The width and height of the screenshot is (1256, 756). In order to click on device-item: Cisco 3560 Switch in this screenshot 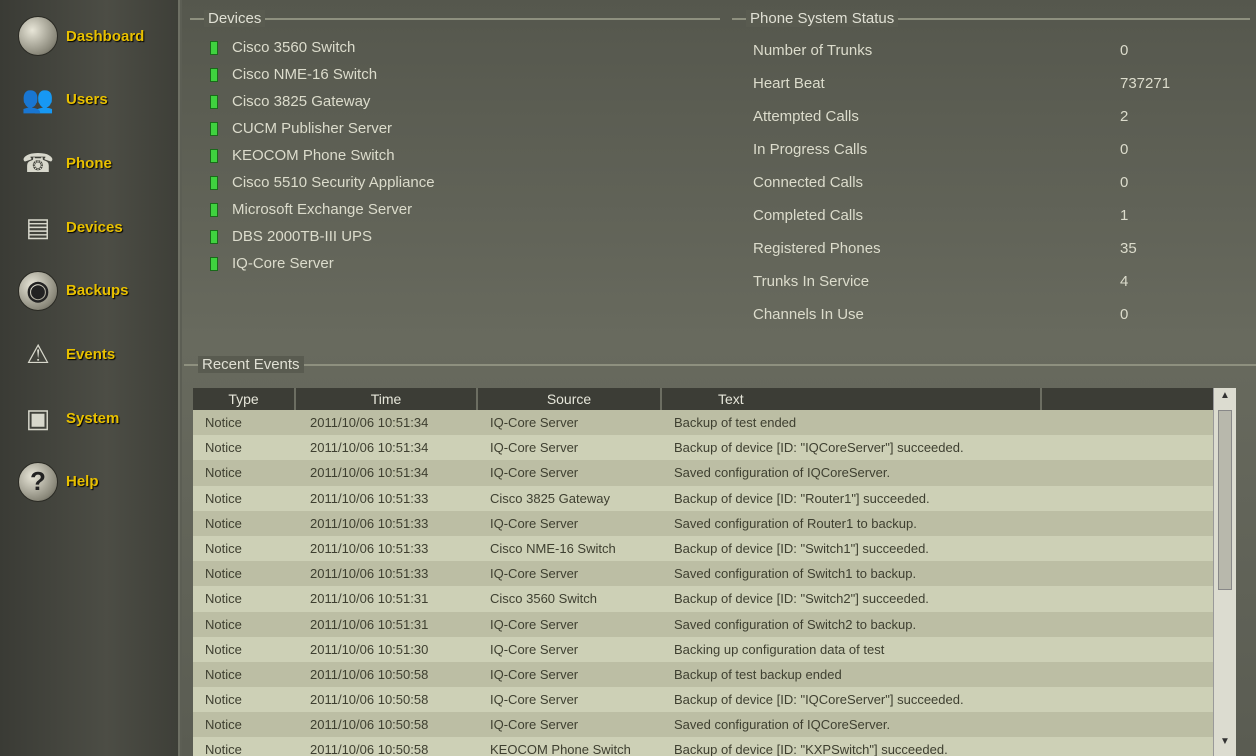, I will do `click(282, 47)`.